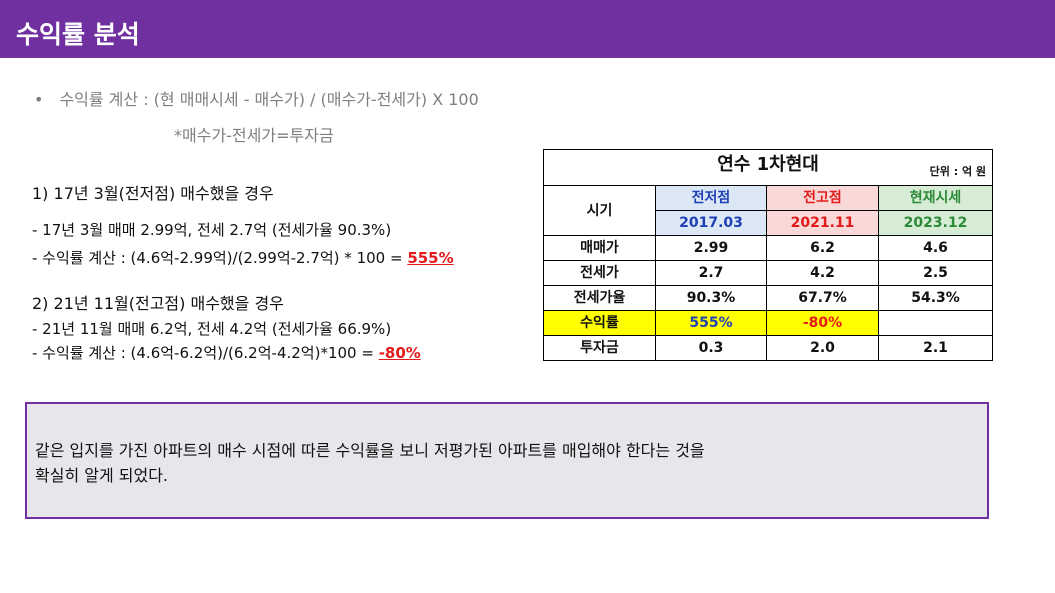 The width and height of the screenshot is (1055, 593). I want to click on col-date-current: 2023.12, so click(935, 223).